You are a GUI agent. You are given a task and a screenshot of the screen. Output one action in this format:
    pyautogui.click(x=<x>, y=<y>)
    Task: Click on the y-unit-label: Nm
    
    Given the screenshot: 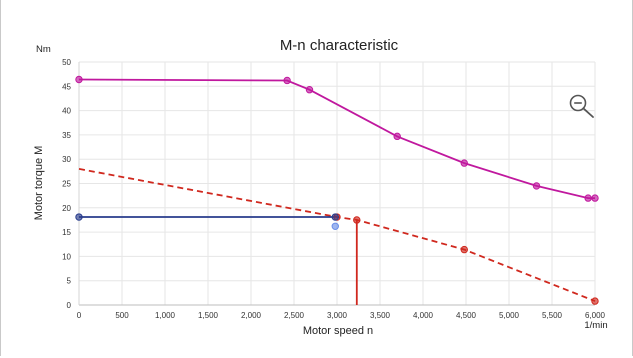 What is the action you would take?
    pyautogui.click(x=43, y=49)
    